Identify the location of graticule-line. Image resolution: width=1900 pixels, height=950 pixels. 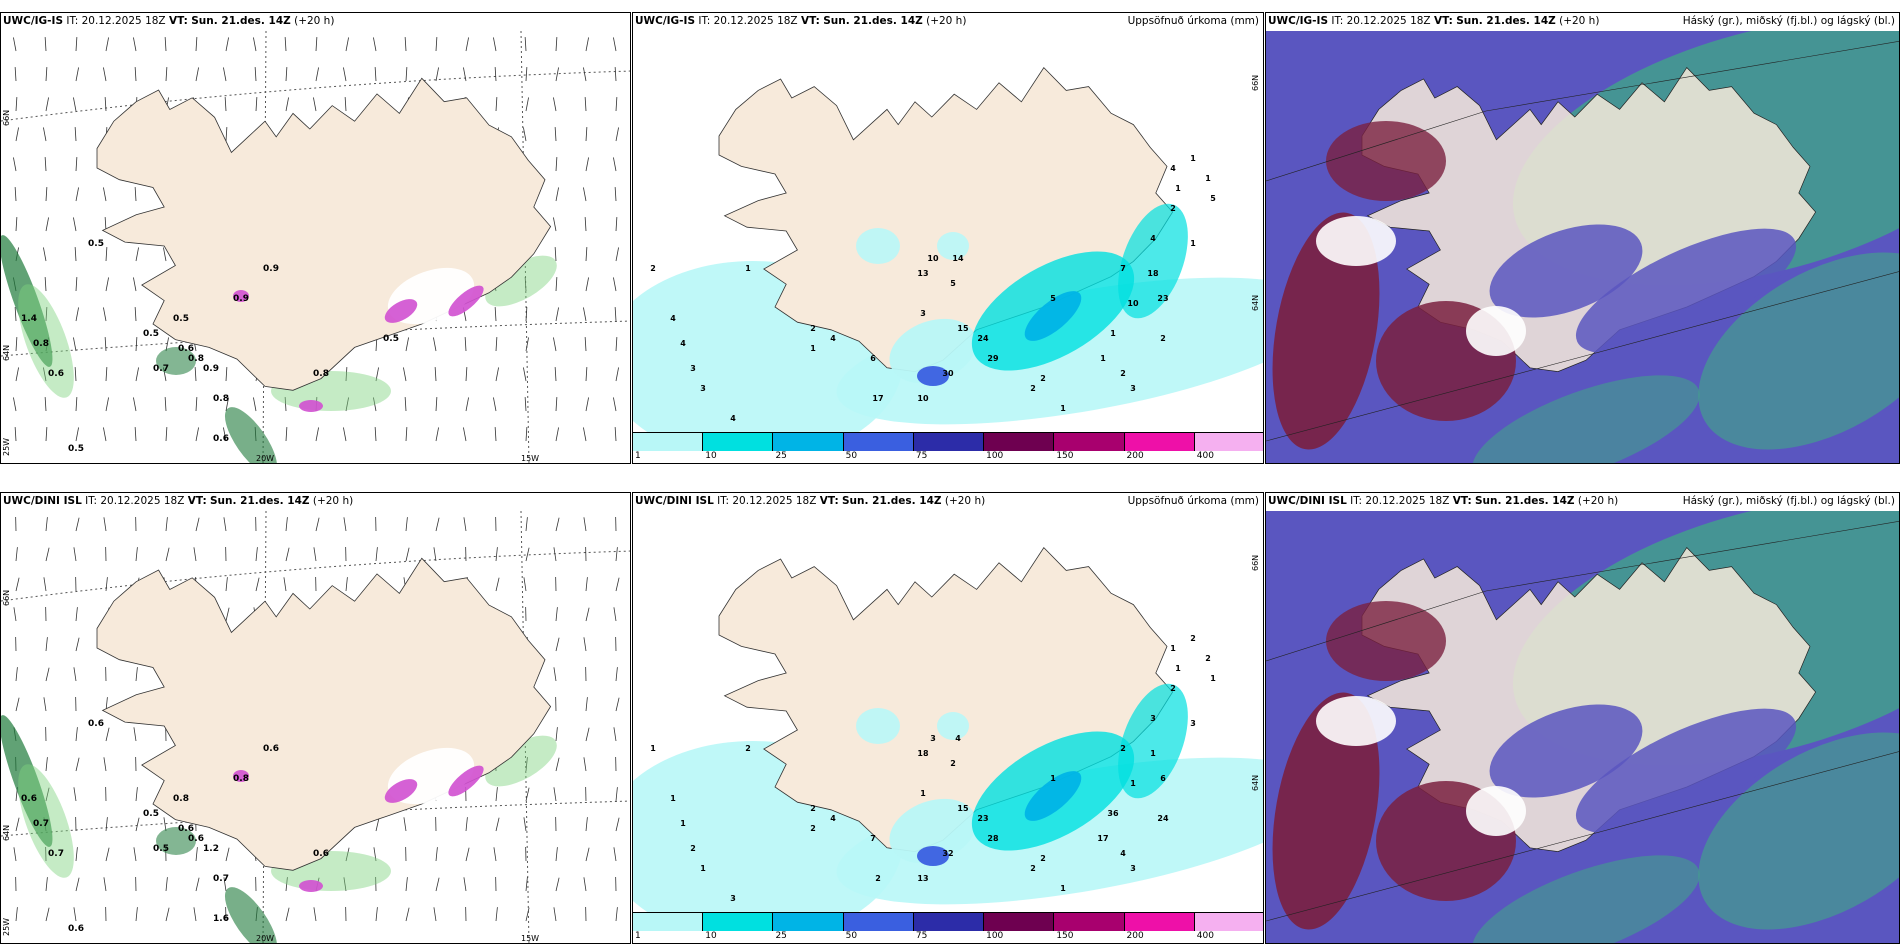
(264, 247).